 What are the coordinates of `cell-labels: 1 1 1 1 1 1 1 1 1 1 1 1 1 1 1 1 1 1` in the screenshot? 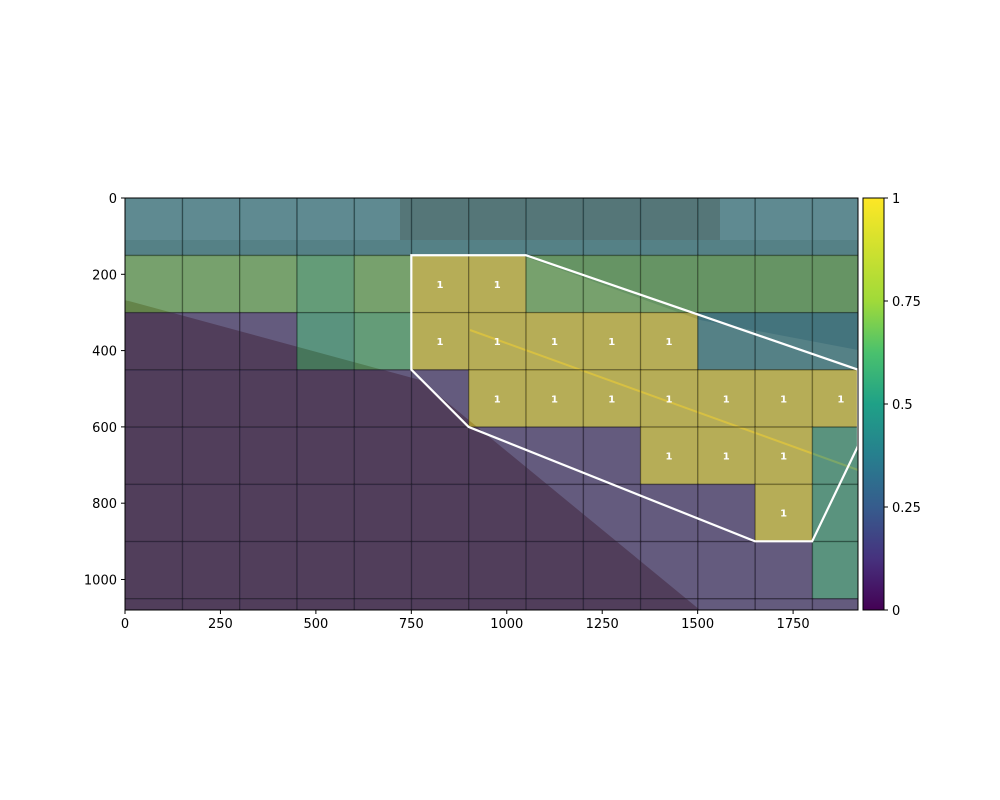 It's located at (640, 400).